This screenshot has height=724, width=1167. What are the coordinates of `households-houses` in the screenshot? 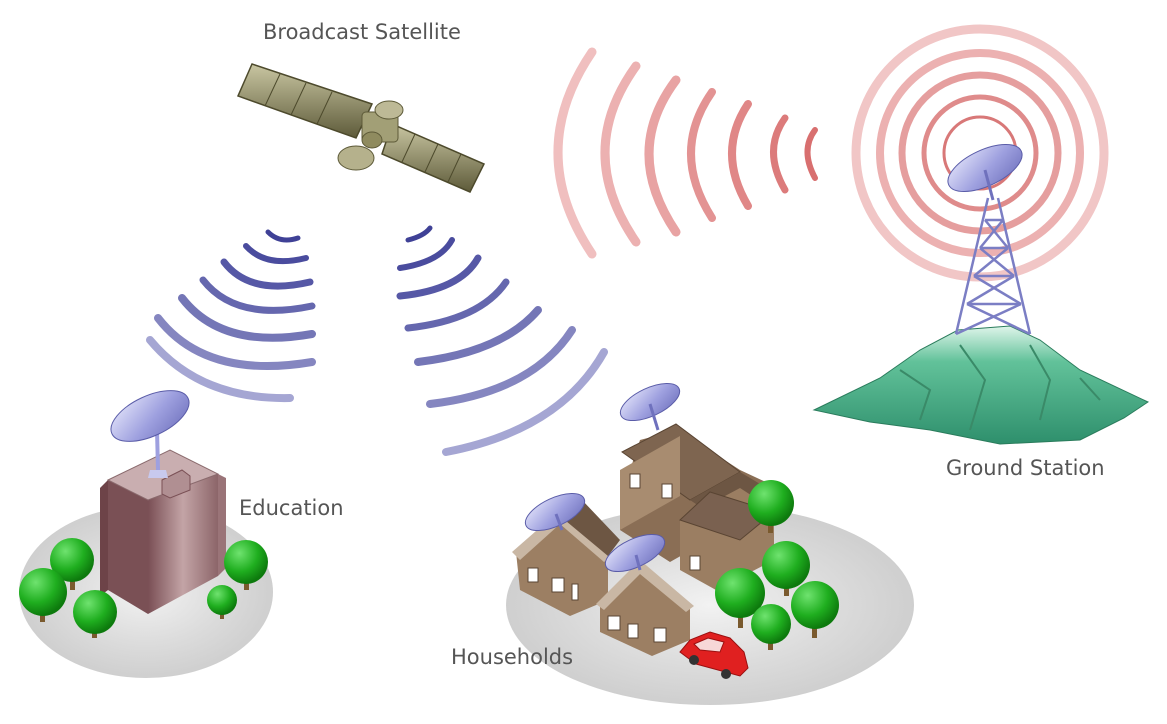 It's located at (644, 539).